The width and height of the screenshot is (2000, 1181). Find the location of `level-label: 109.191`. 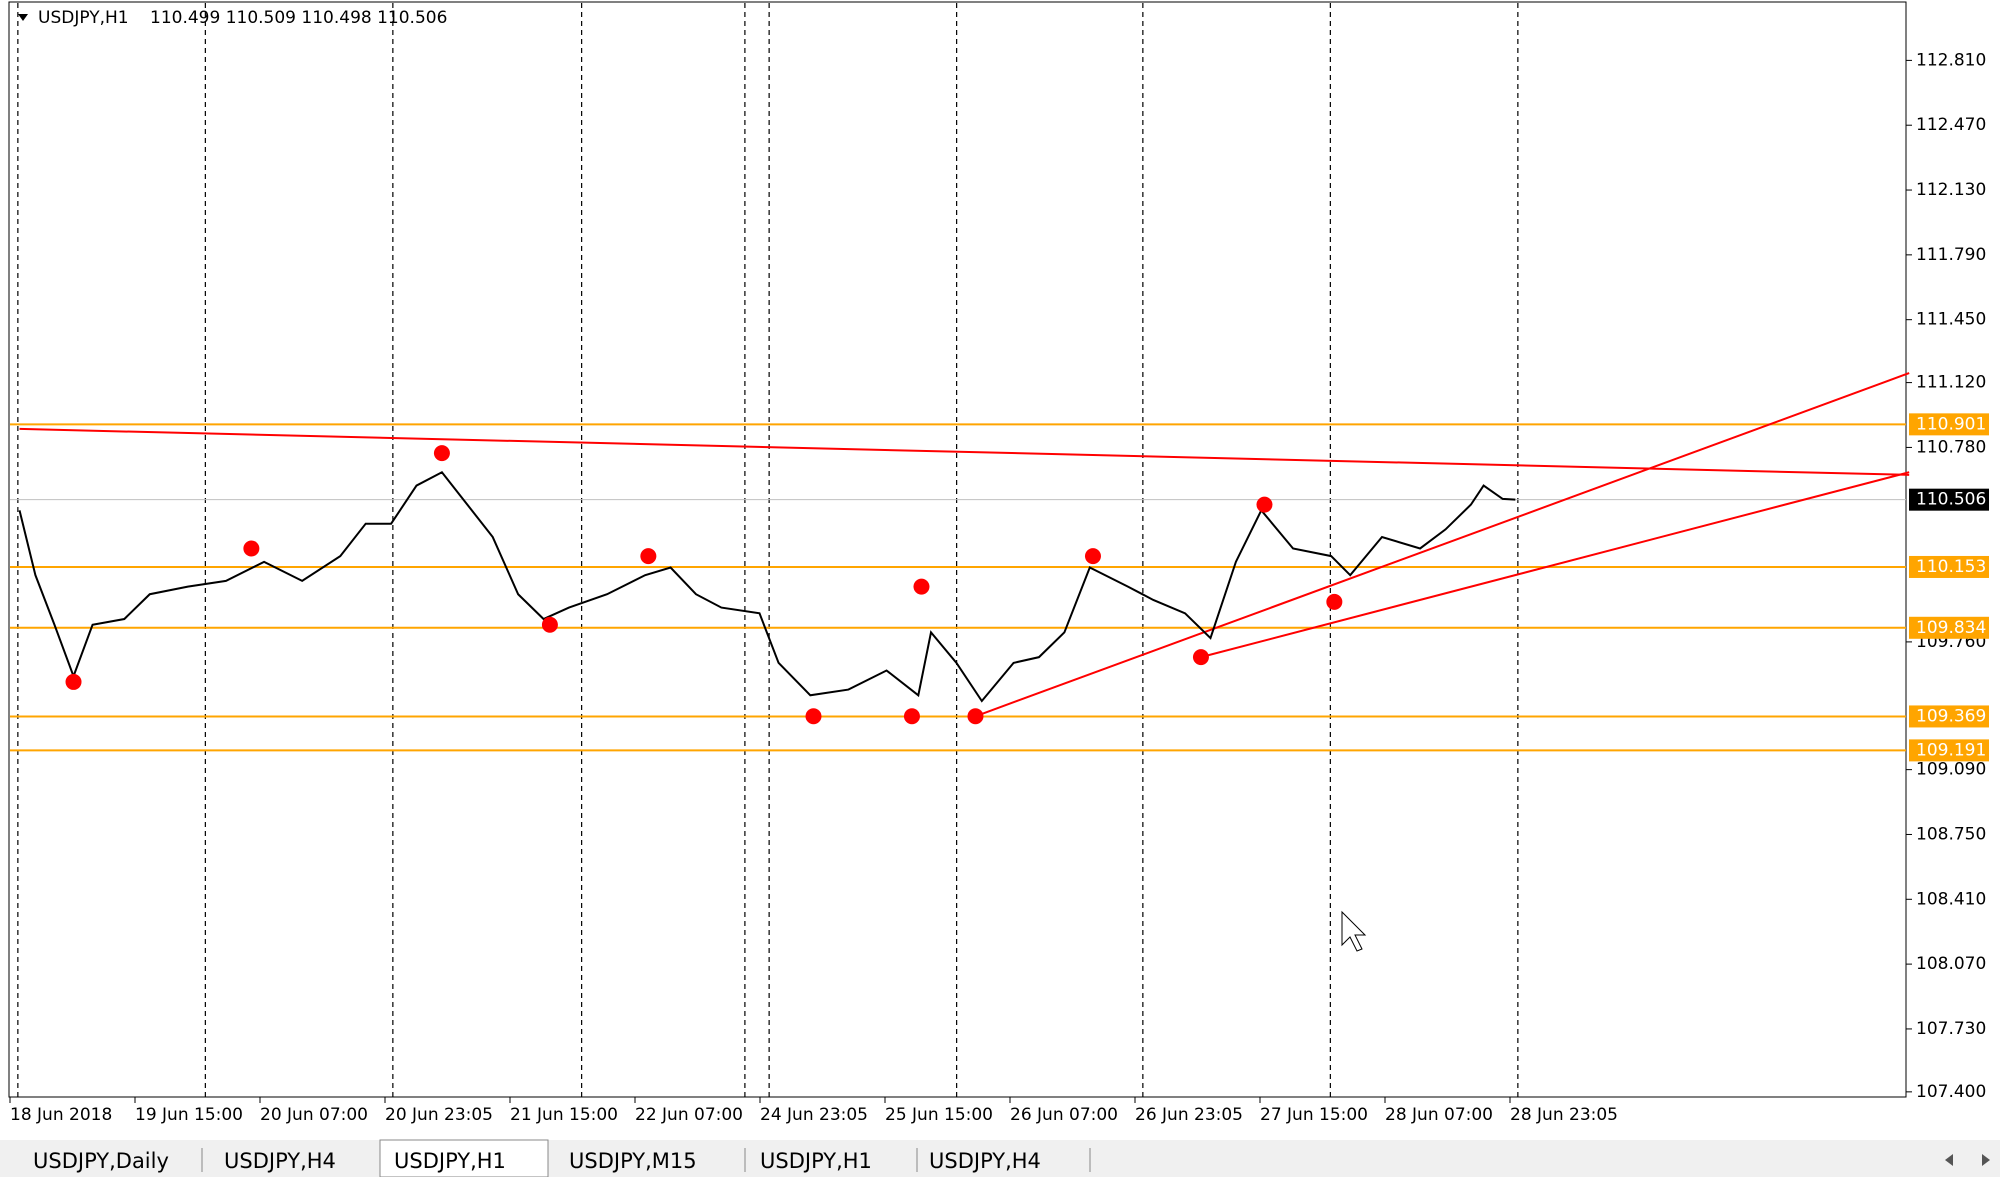

level-label: 109.191 is located at coordinates (1951, 750).